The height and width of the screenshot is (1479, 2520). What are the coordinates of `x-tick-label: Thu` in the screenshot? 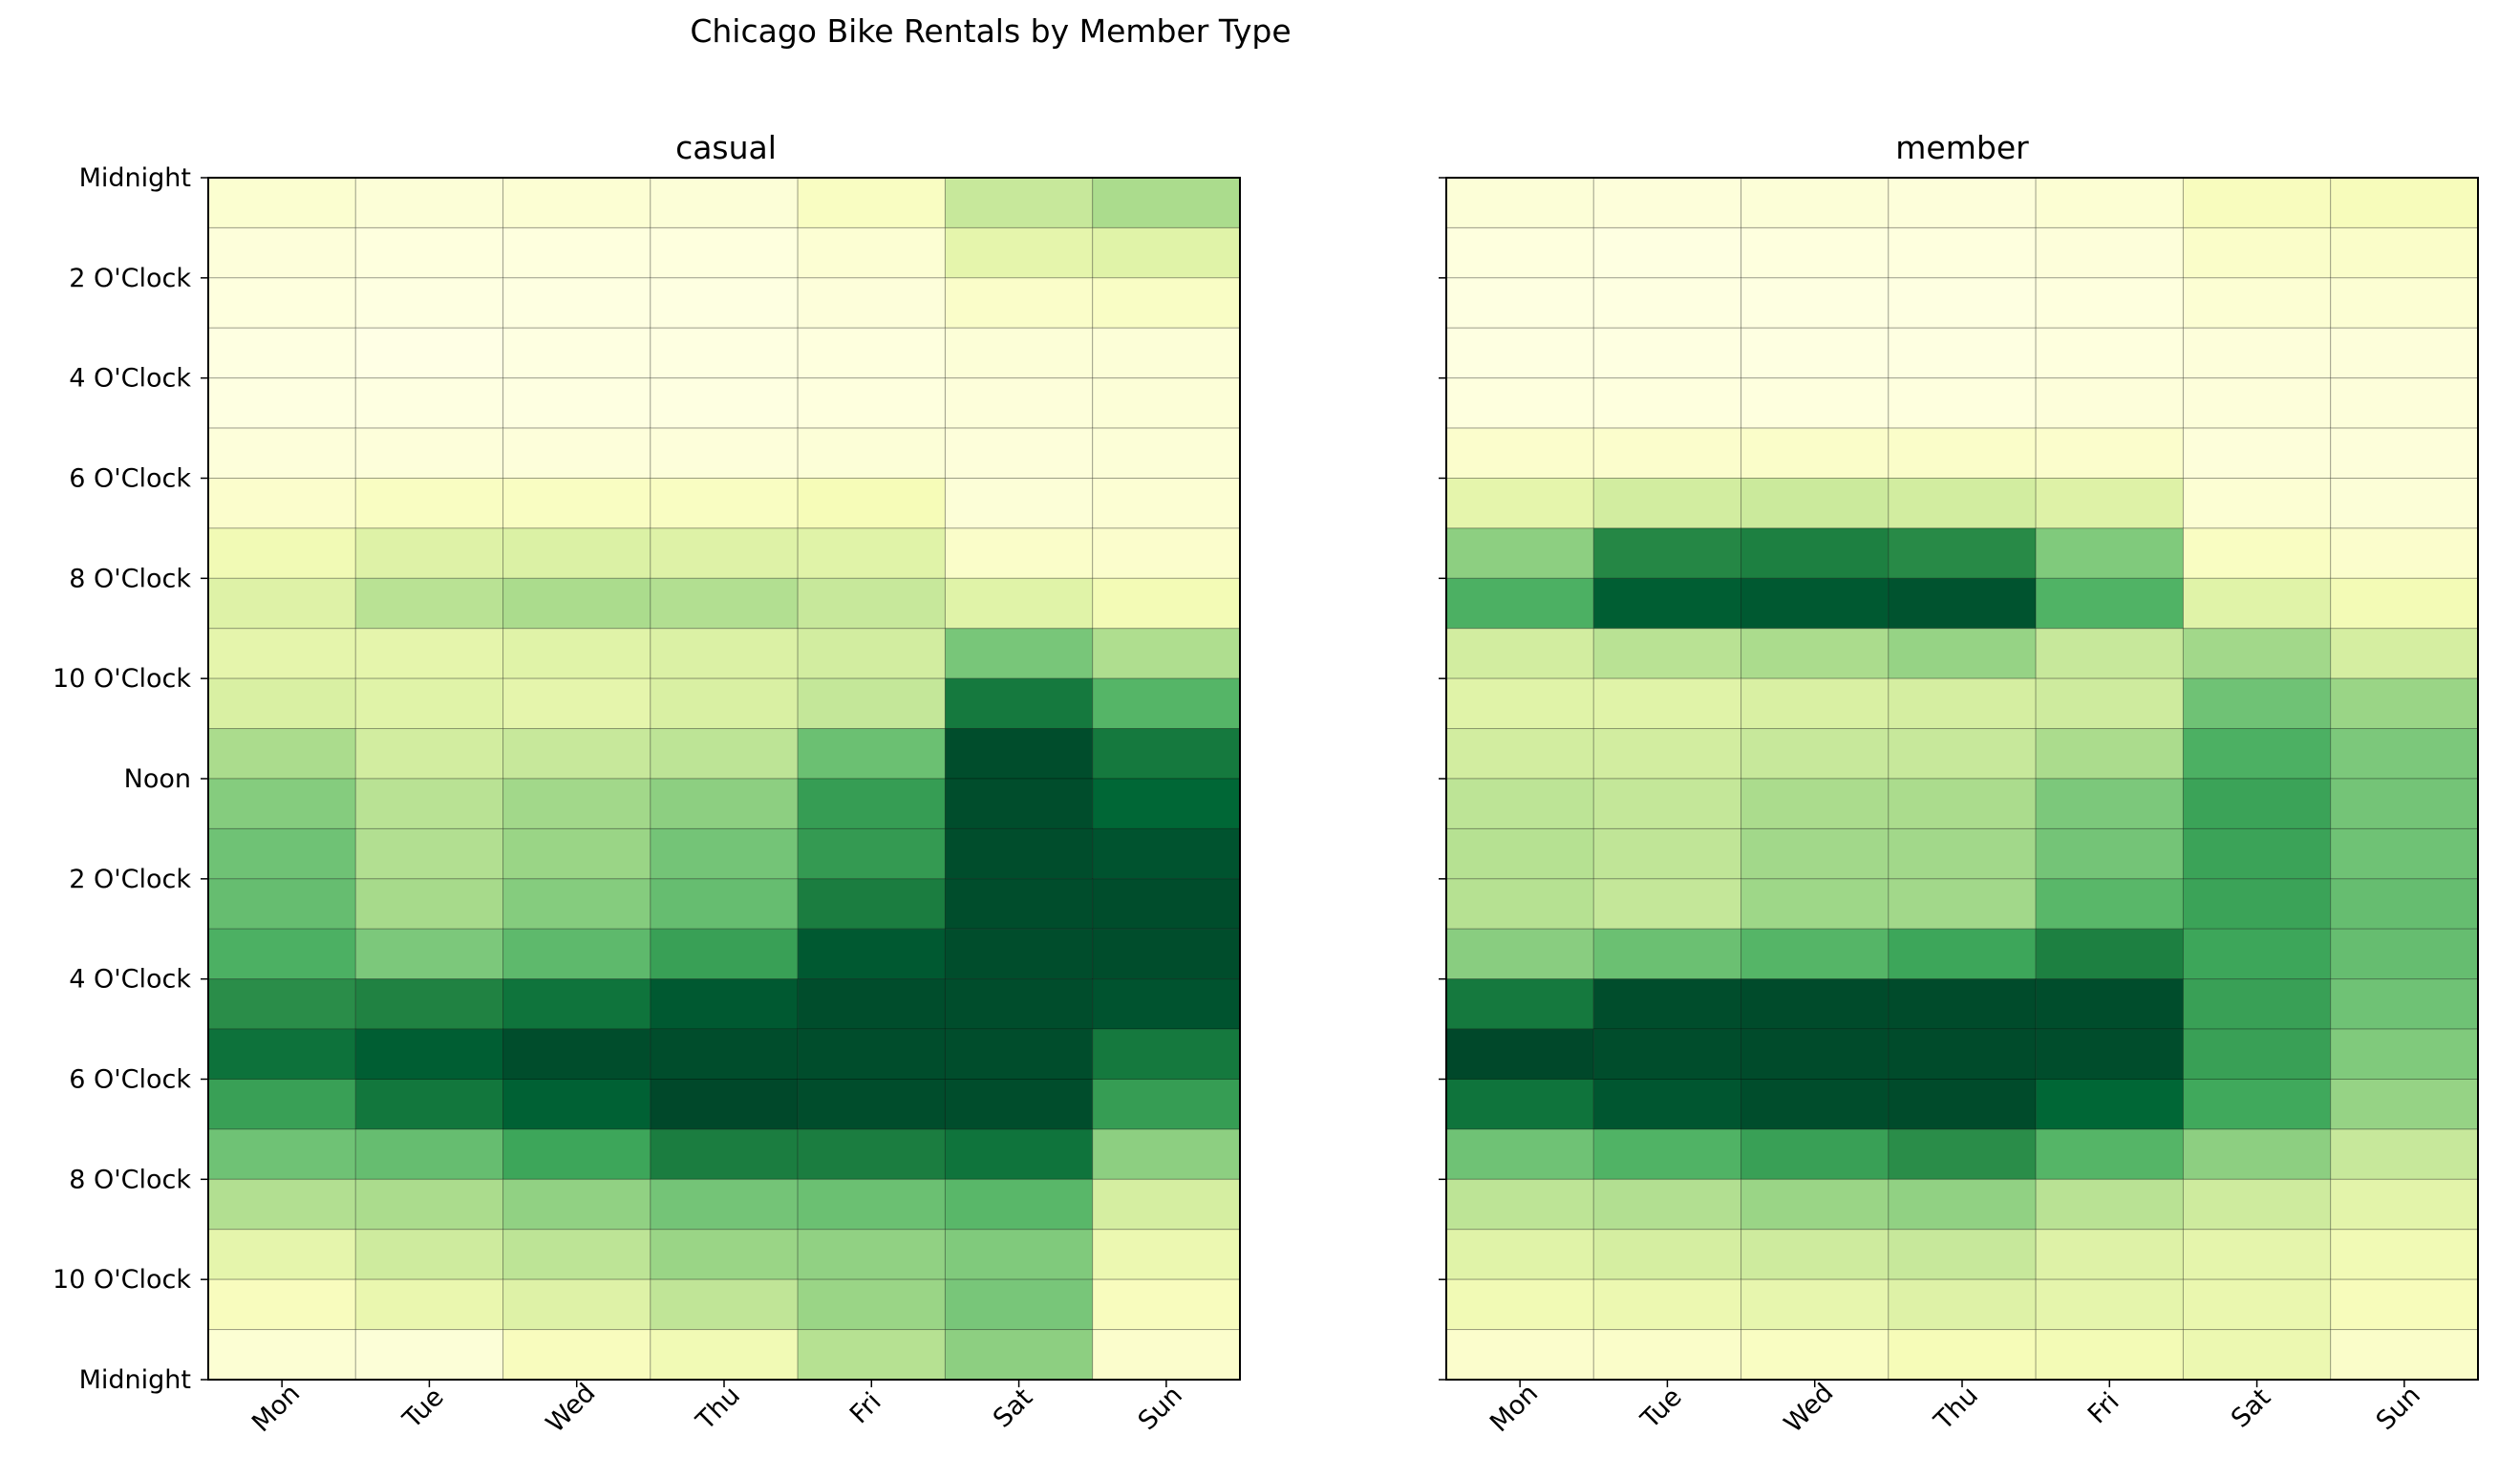 It's located at (1956, 1409).